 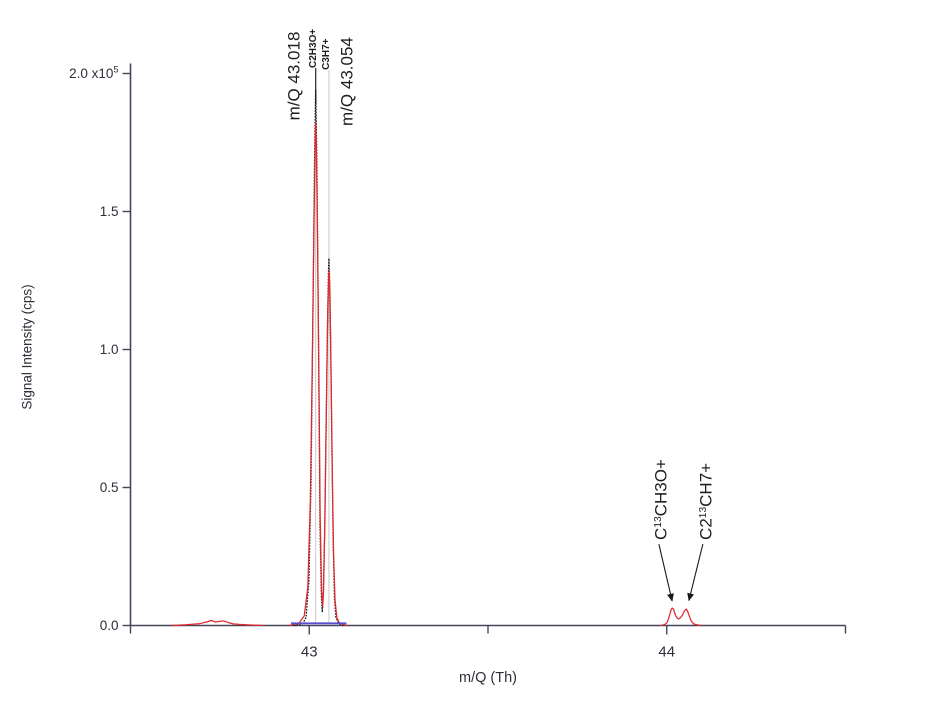 What do you see at coordinates (346, 81) in the screenshot?
I see `annotation-peak-label-mq-43054: m/Q 43.054` at bounding box center [346, 81].